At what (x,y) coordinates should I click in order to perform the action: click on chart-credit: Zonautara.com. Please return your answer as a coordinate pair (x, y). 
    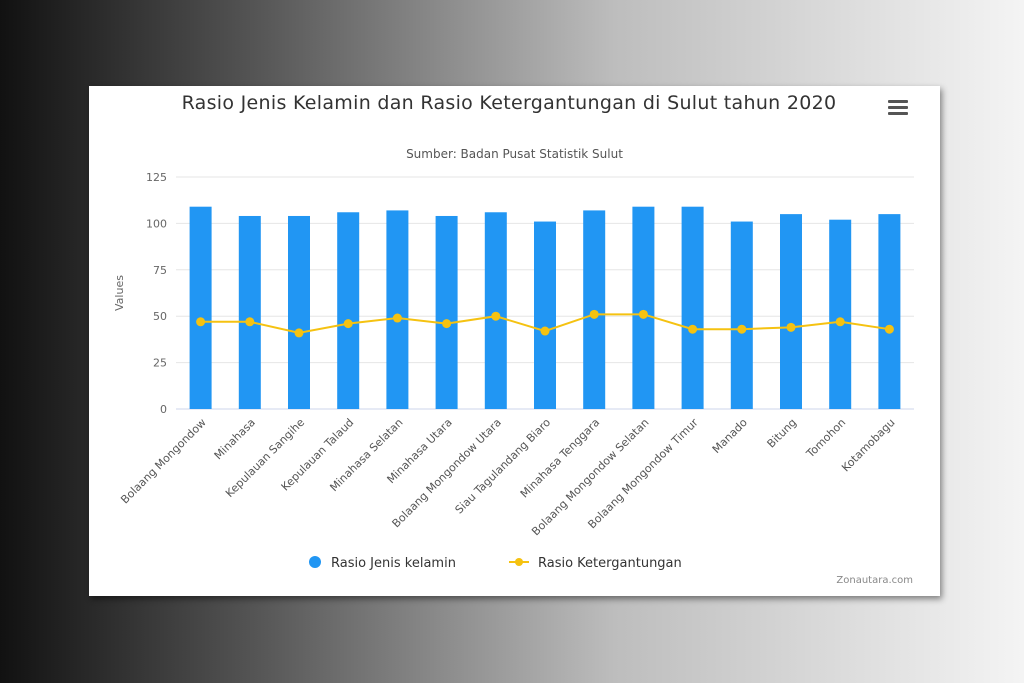
    Looking at the image, I should click on (874, 580).